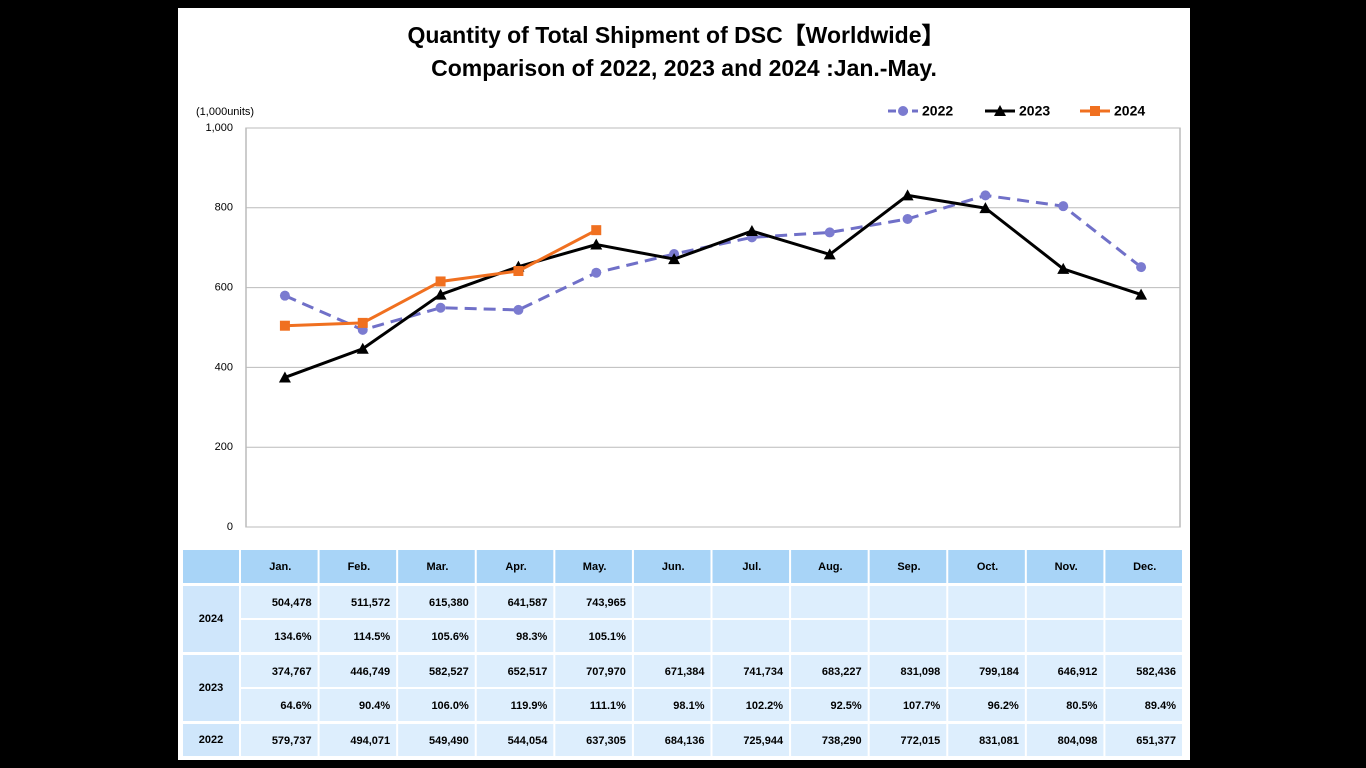  Describe the element at coordinates (370, 672) in the screenshot. I see `cell-value: 446,749` at that location.